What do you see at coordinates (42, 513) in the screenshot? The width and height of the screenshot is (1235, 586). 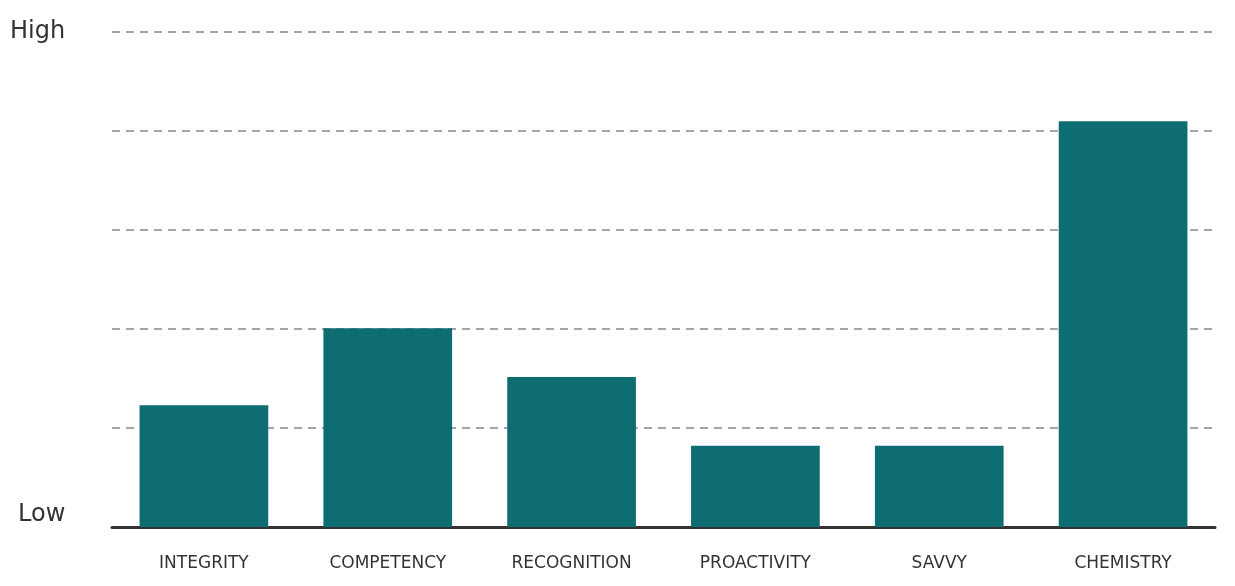 I see `text: Low` at bounding box center [42, 513].